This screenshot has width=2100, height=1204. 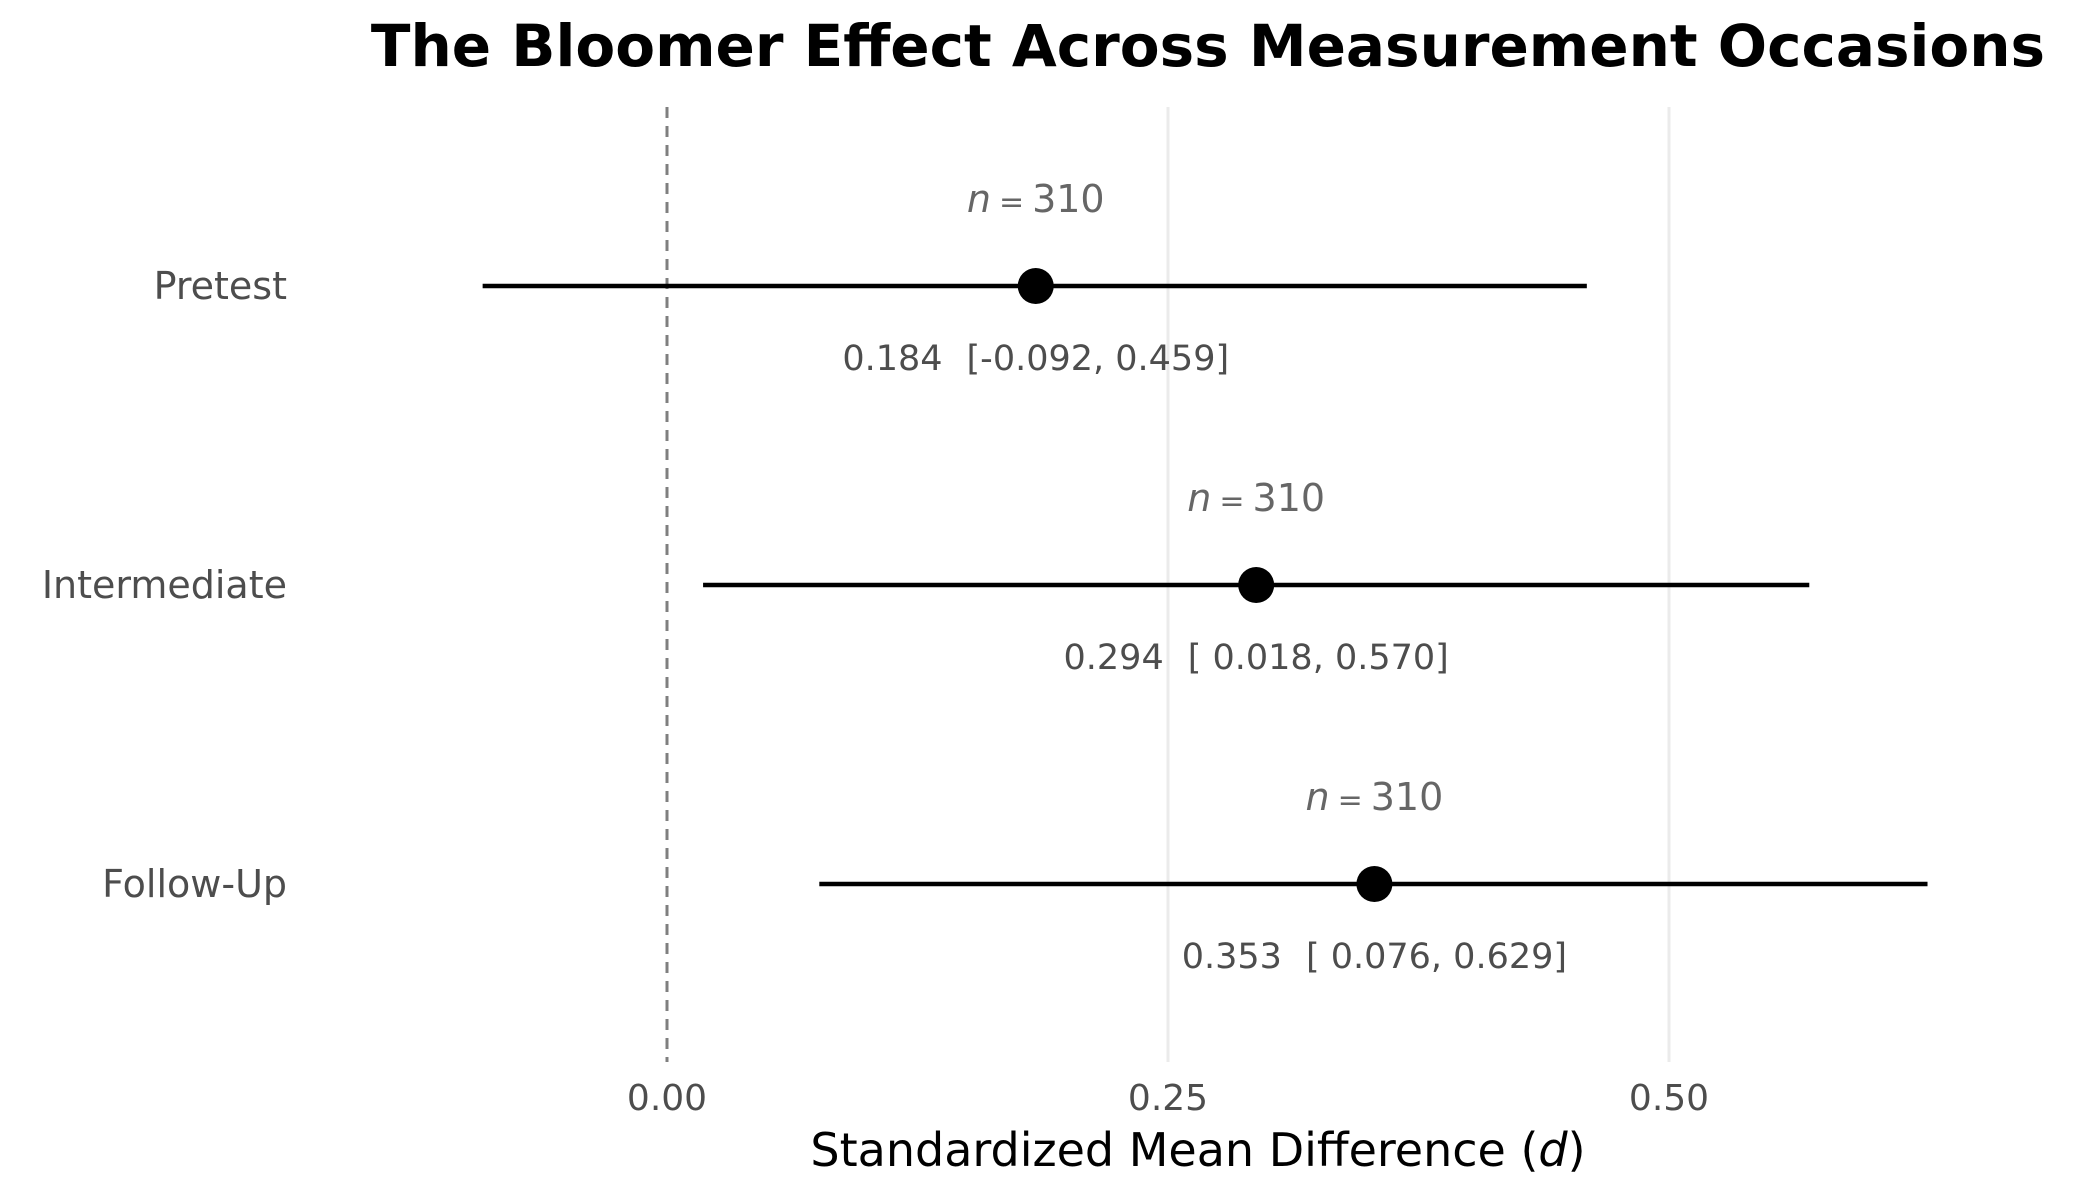 I want to click on estimate-ci-label-follow-up: 0.353 [ 0.076, 0.629], so click(x=1374, y=957).